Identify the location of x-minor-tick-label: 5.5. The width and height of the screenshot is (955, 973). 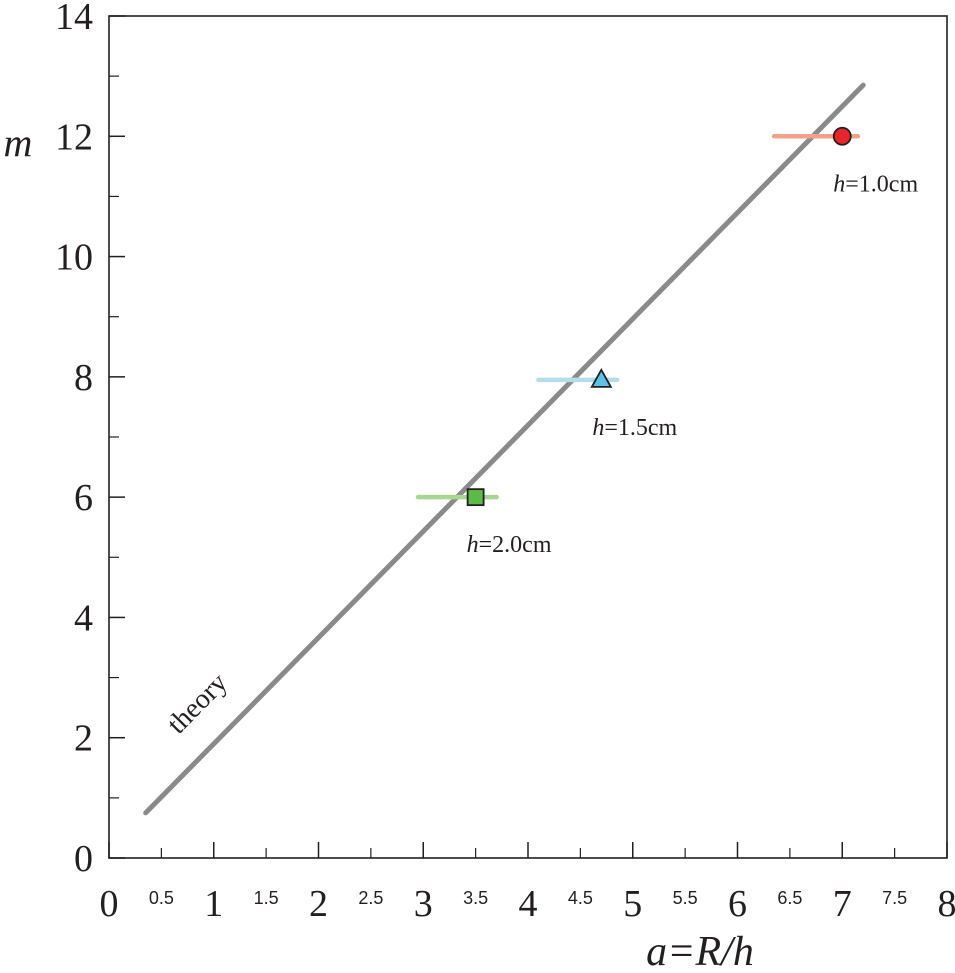
(685, 898).